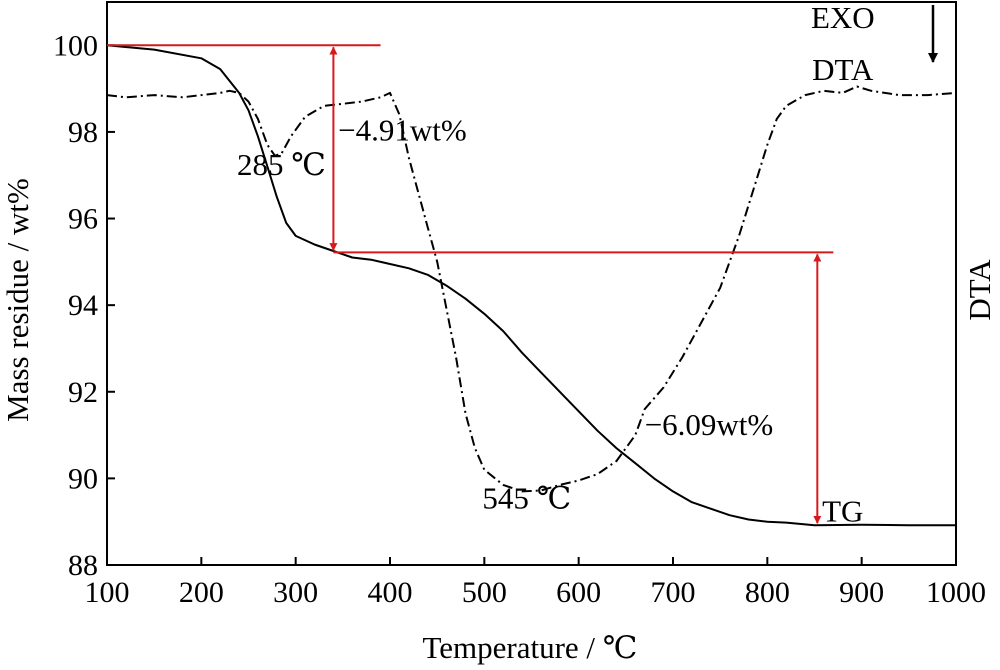  I want to click on x-axis-ticks: 100 200 300 400 500 600 700 800 900 1000, so click(535, 583).